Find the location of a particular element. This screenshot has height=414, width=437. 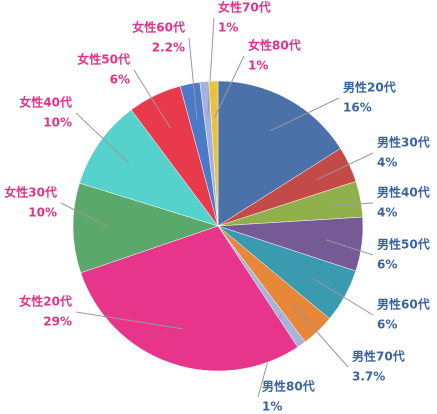

slice-value-label: 29% is located at coordinates (57, 322).